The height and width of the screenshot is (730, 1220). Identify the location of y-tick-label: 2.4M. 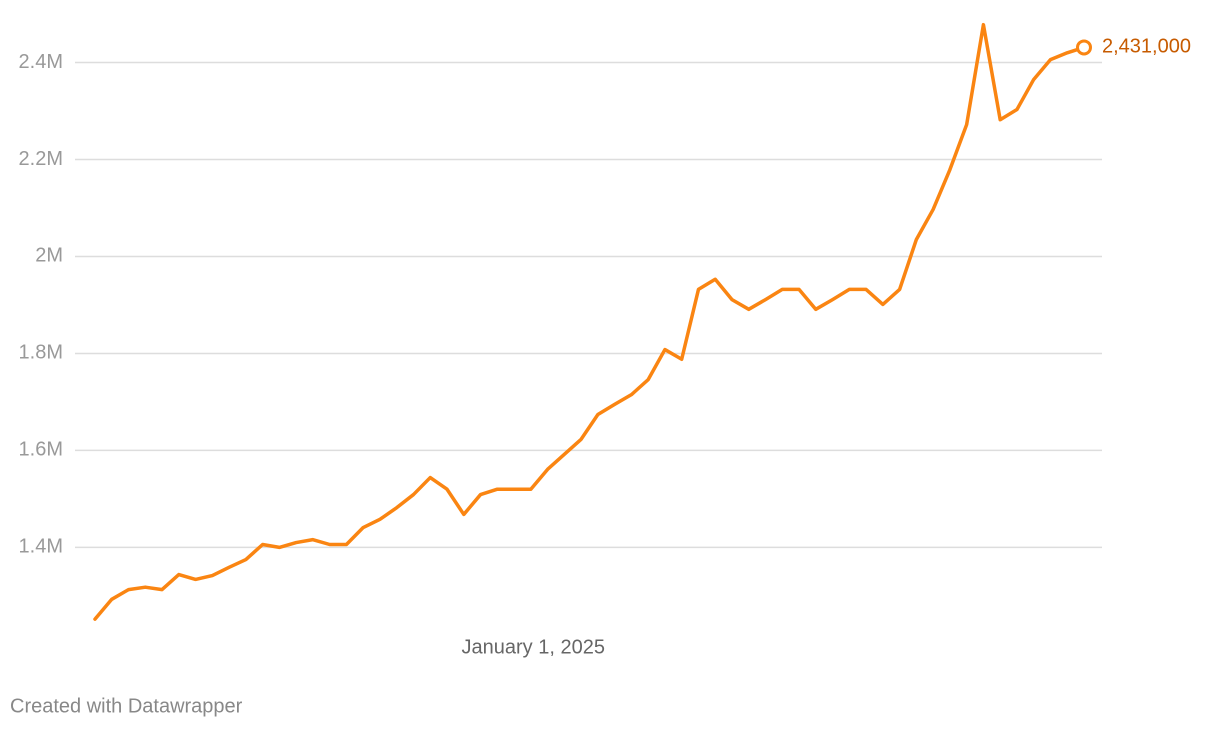
(41, 62).